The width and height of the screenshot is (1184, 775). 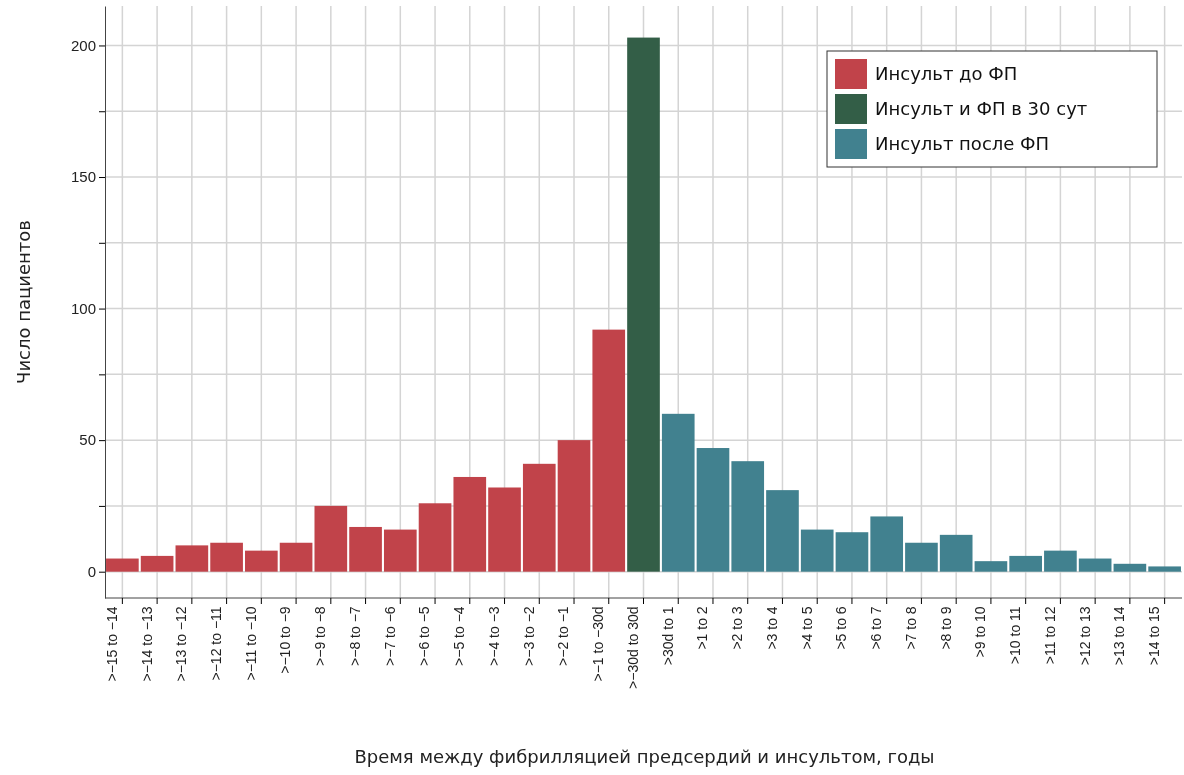 I want to click on x-tick-label: >7 to 8, so click(x=910, y=628).